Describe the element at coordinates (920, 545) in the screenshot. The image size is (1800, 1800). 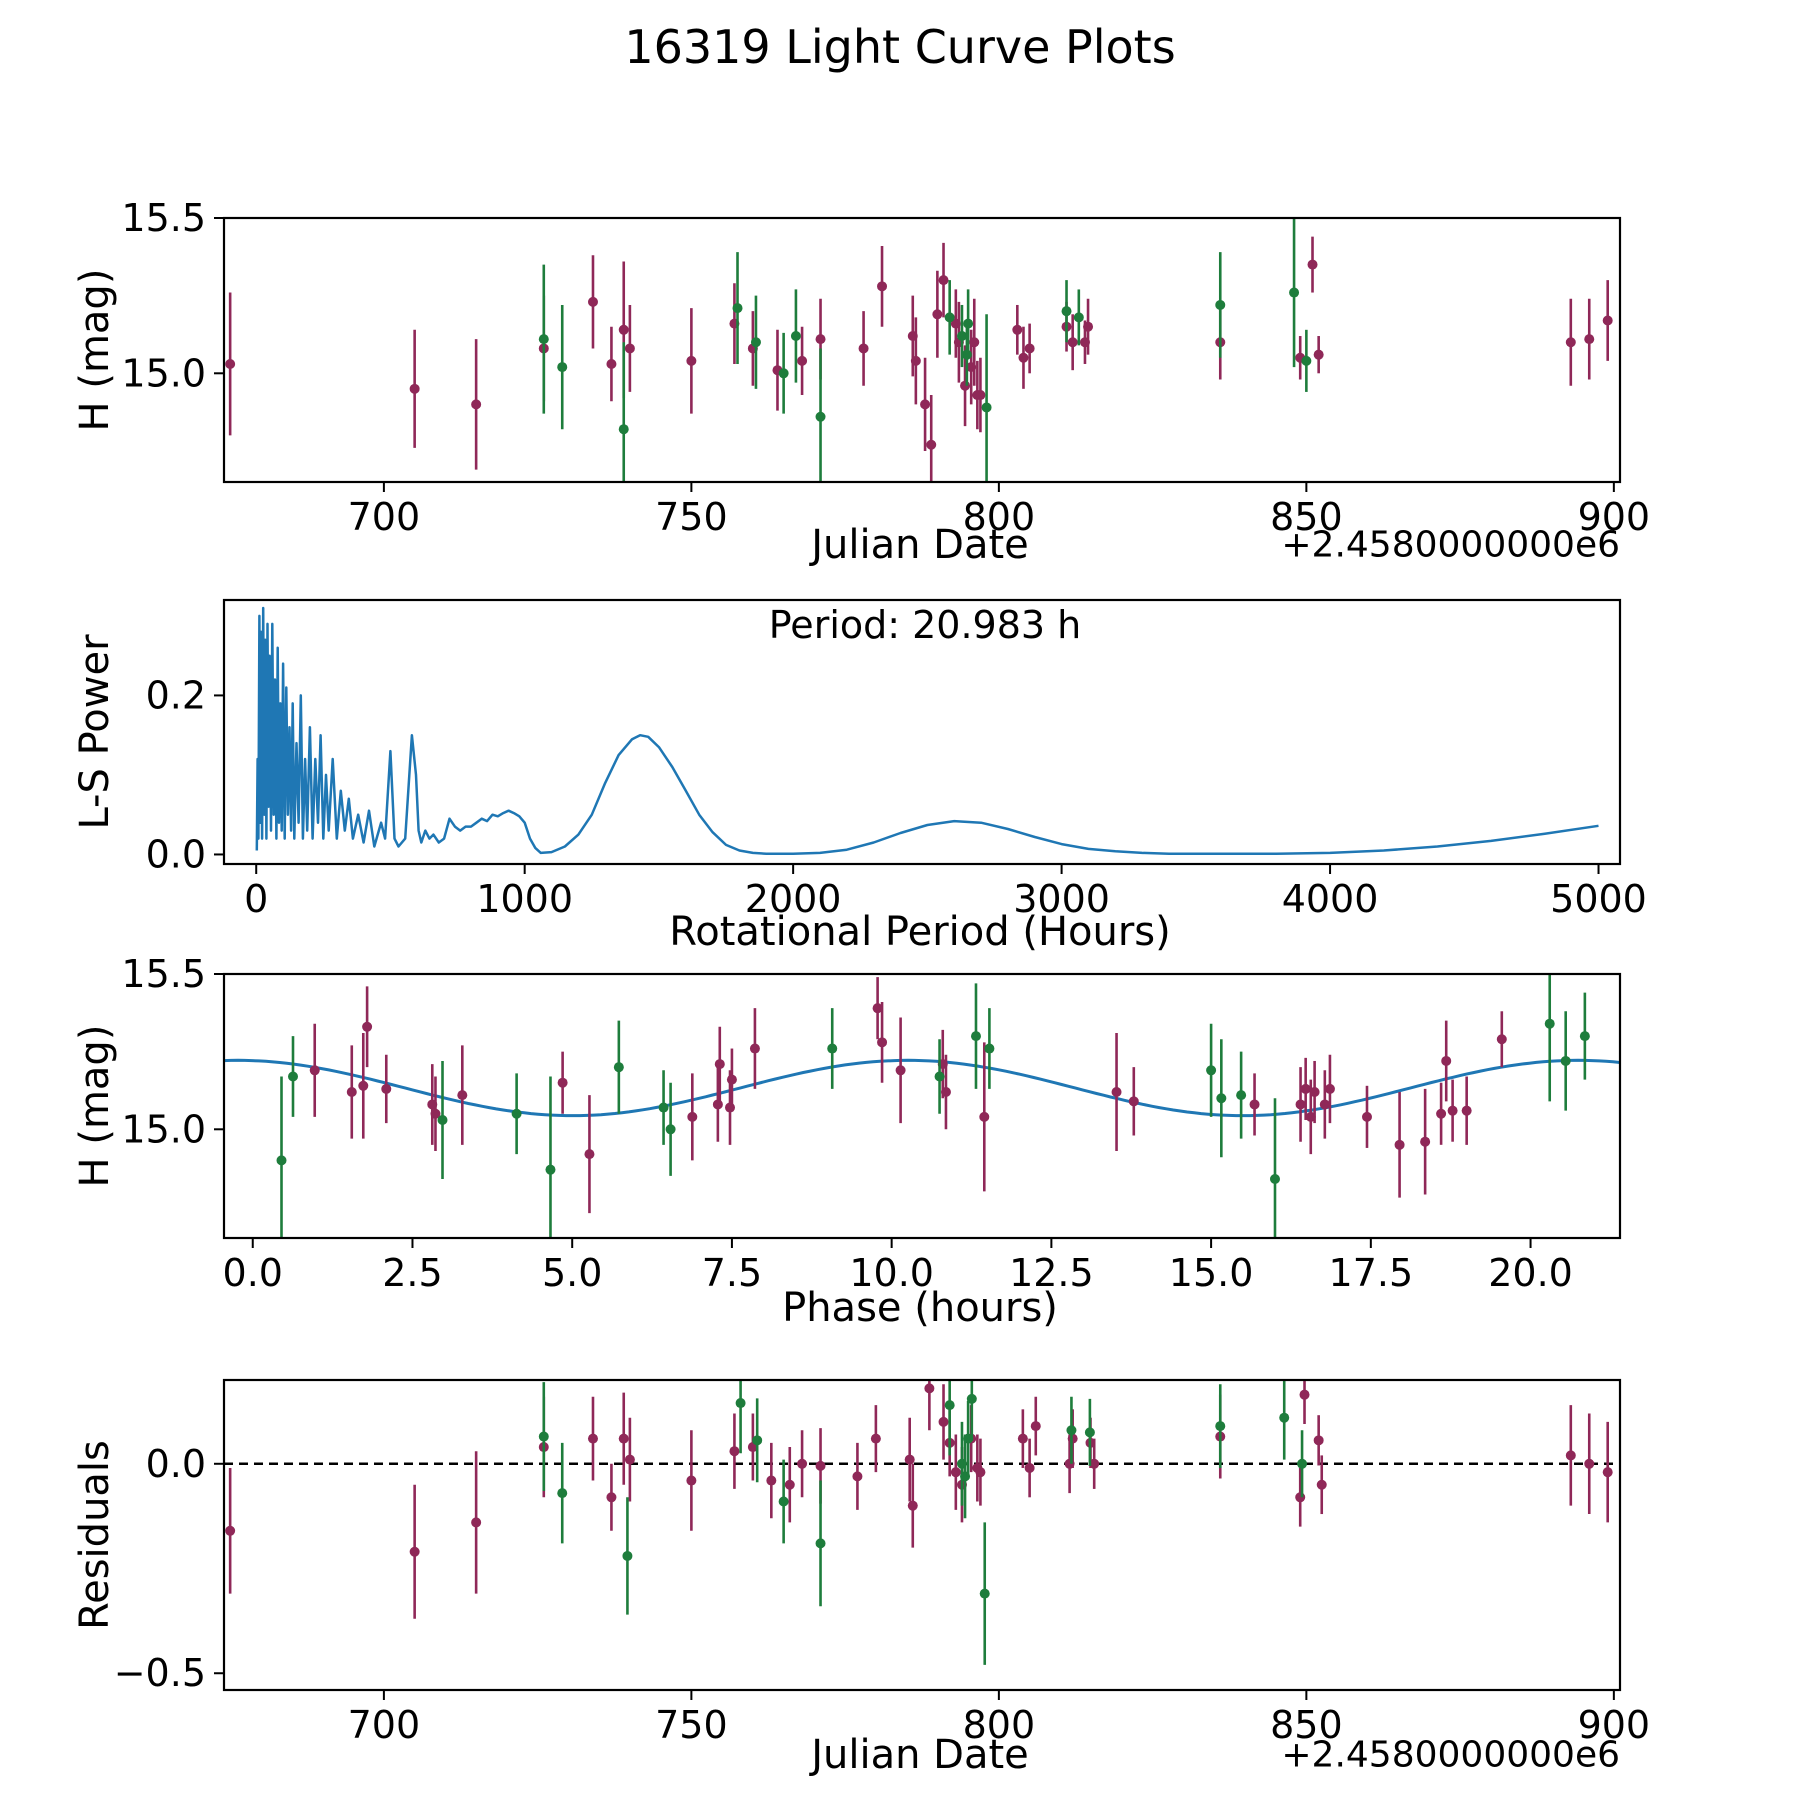
I see `panel1-x-axis-label: Julian Date` at that location.